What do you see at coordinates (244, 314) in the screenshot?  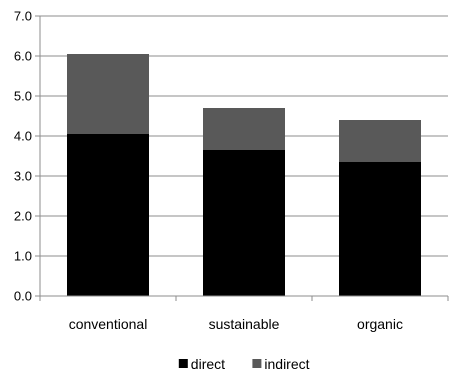 I see `x-axis-ticks: conventional sustainable organic` at bounding box center [244, 314].